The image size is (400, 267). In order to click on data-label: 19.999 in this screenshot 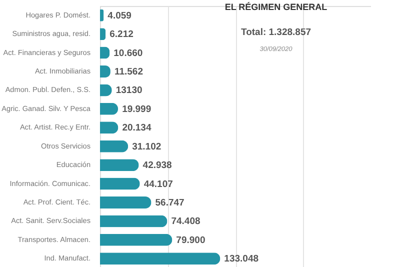, I will do `click(137, 109)`.